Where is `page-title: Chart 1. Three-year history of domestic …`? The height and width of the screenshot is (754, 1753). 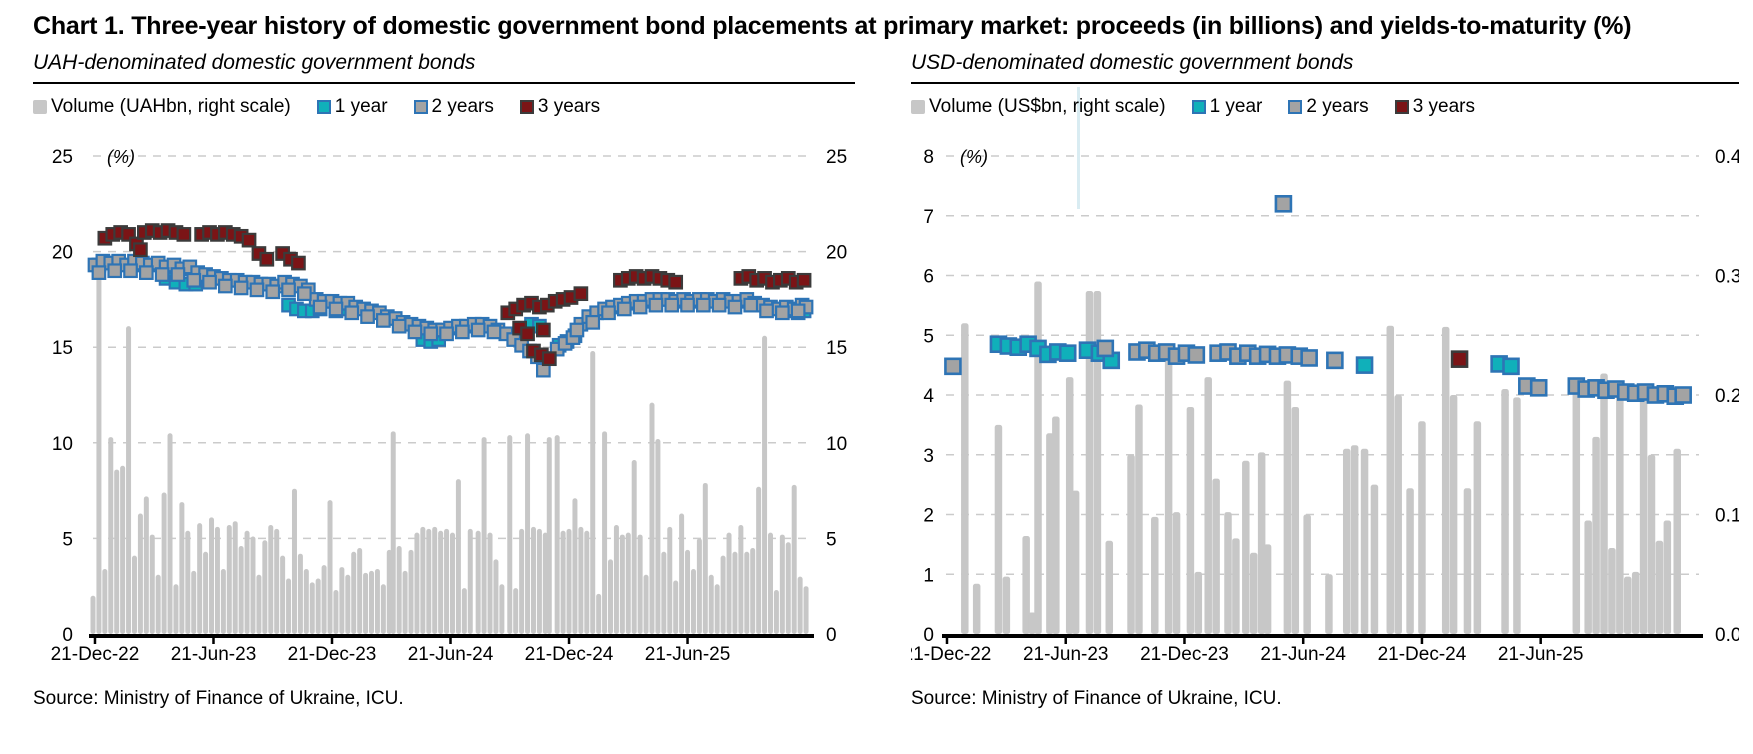
page-title: Chart 1. Three-year history of domestic … is located at coordinates (832, 26).